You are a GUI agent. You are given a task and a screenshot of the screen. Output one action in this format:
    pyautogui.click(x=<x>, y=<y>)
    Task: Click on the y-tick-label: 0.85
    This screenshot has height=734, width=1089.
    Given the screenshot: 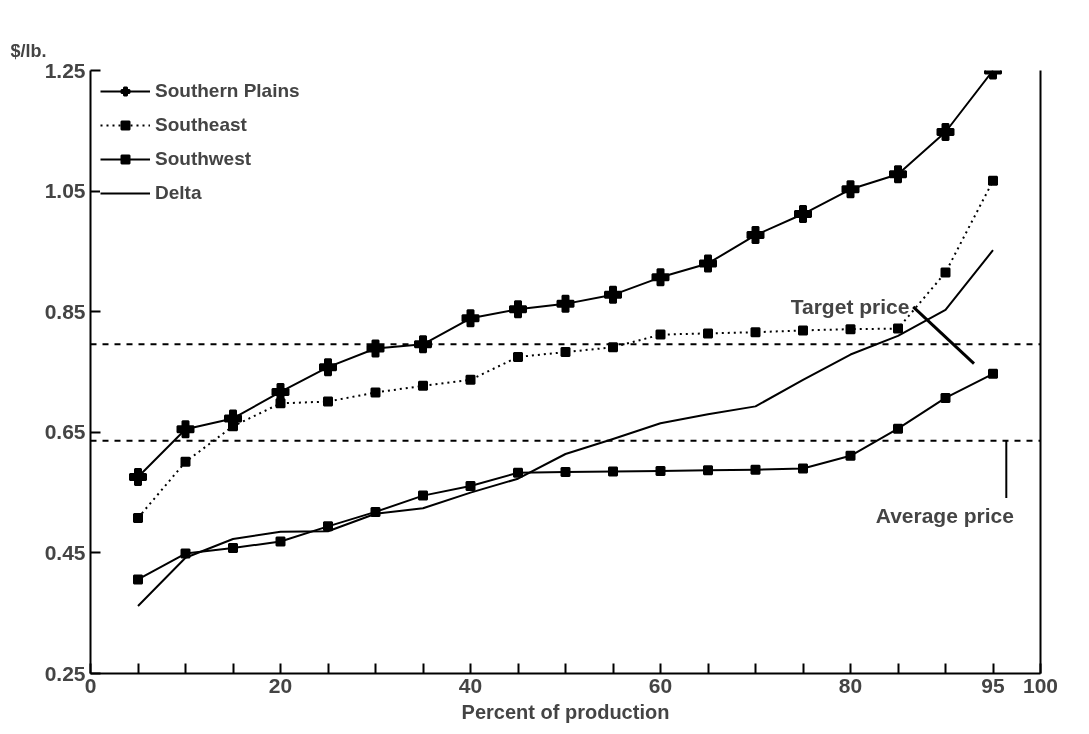 What is the action you would take?
    pyautogui.click(x=65, y=311)
    